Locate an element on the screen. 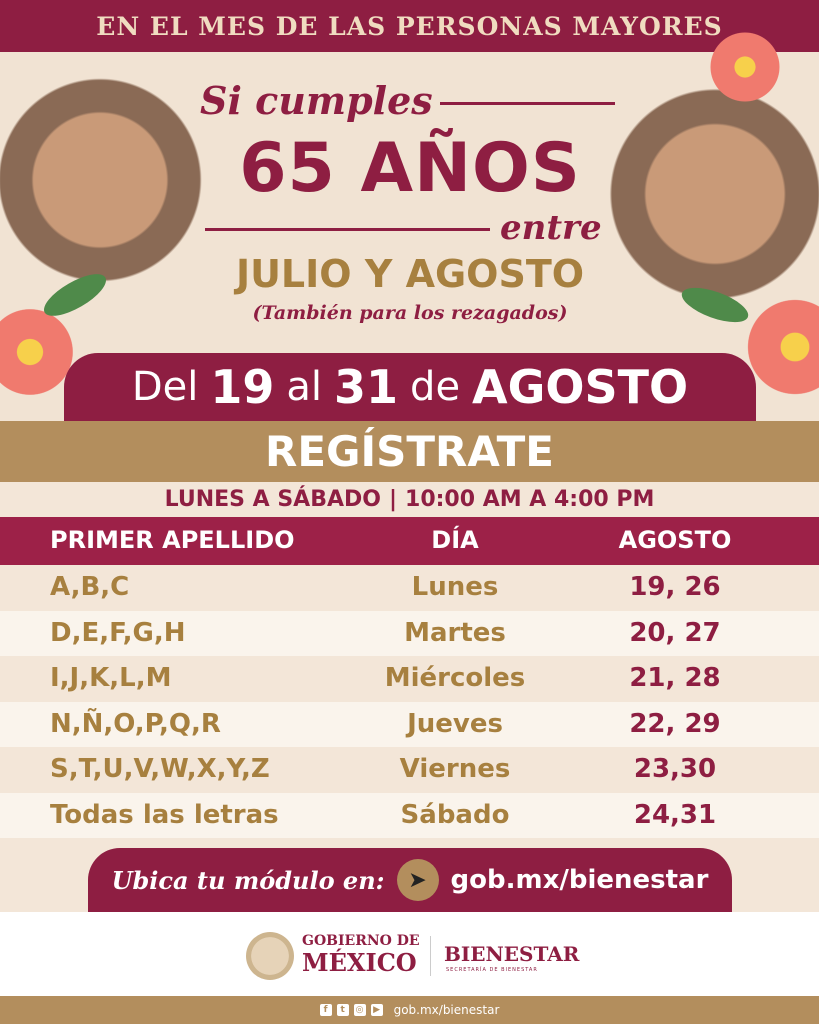 This screenshot has width=819, height=1024. headline-months: JULIO Y AGOSTO is located at coordinates (410, 274).